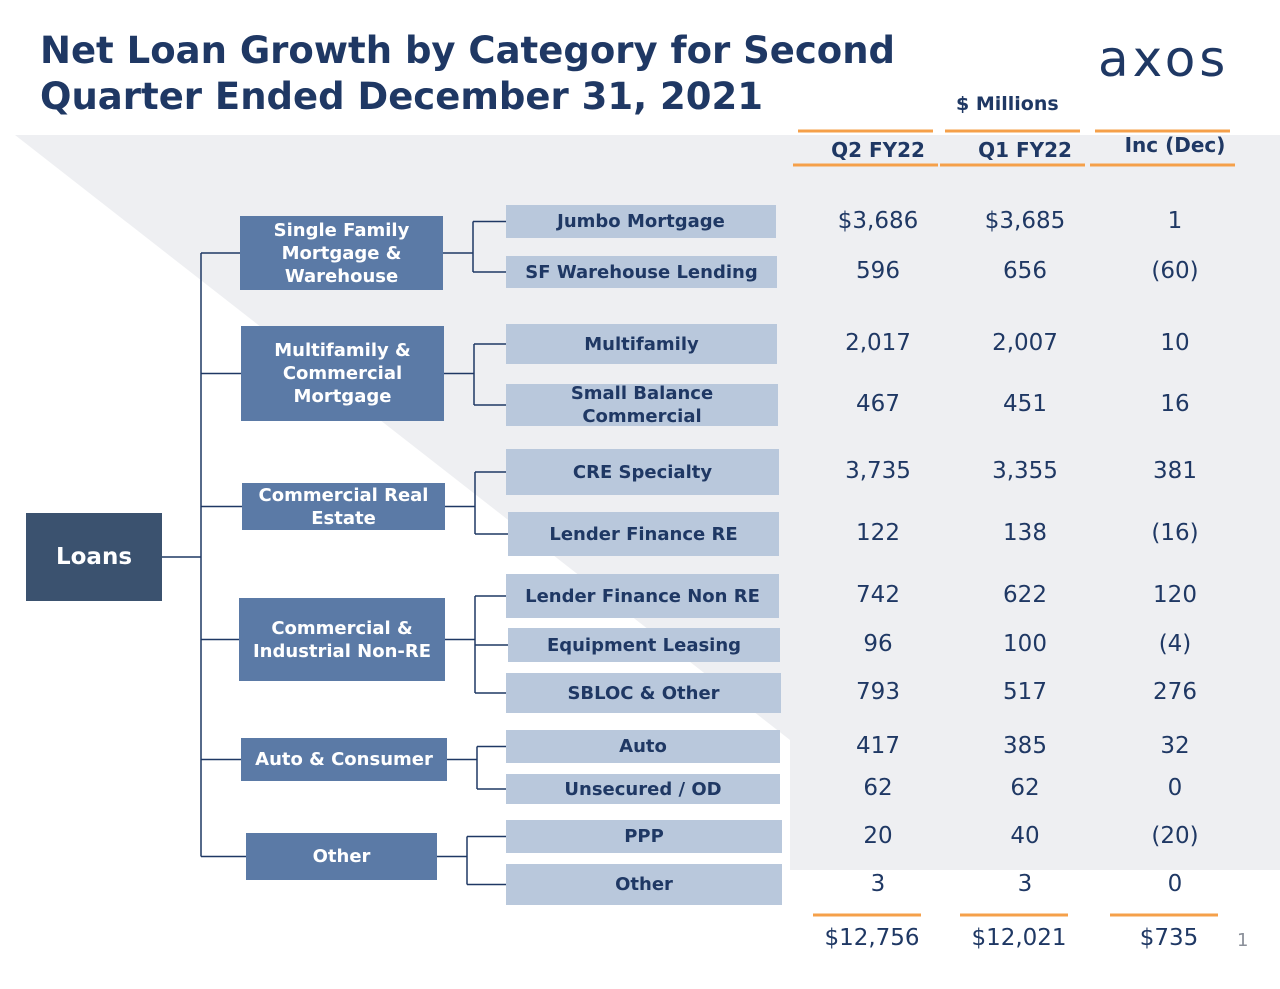 Image resolution: width=1280 pixels, height=989 pixels. Describe the element at coordinates (642, 405) in the screenshot. I see `item-box: Small Balance Commercial` at that location.